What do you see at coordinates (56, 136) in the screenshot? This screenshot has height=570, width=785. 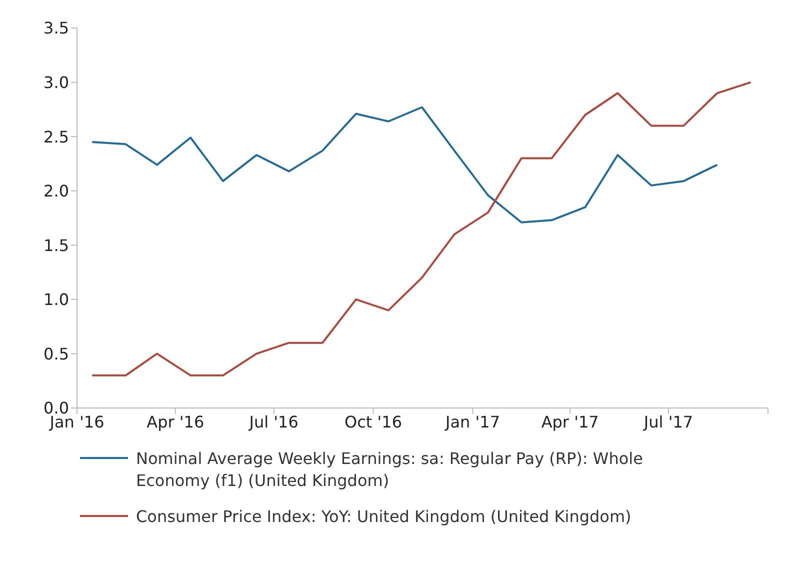 I see `y-tick-label: 2.5` at bounding box center [56, 136].